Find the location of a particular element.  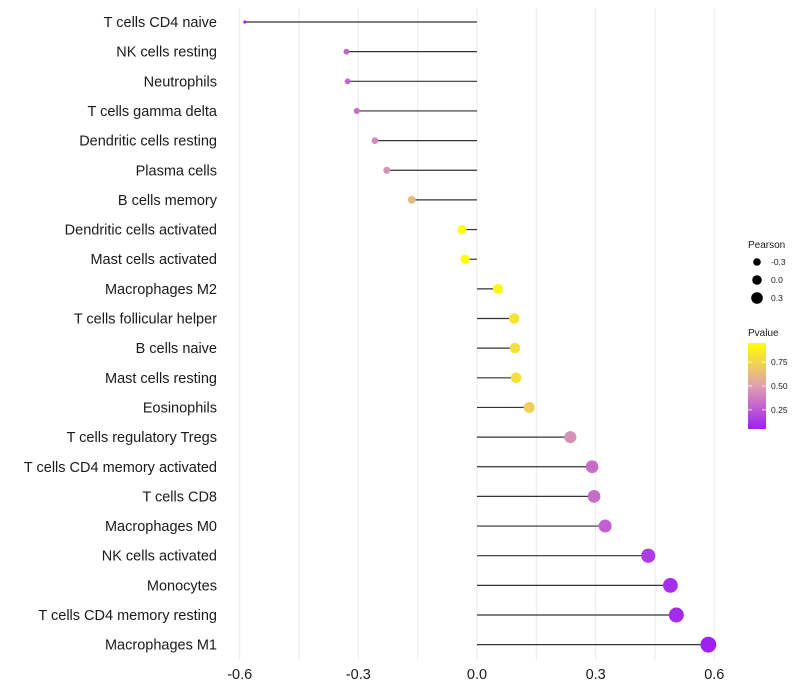

x-tick-label: 0.6 is located at coordinates (714, 675).